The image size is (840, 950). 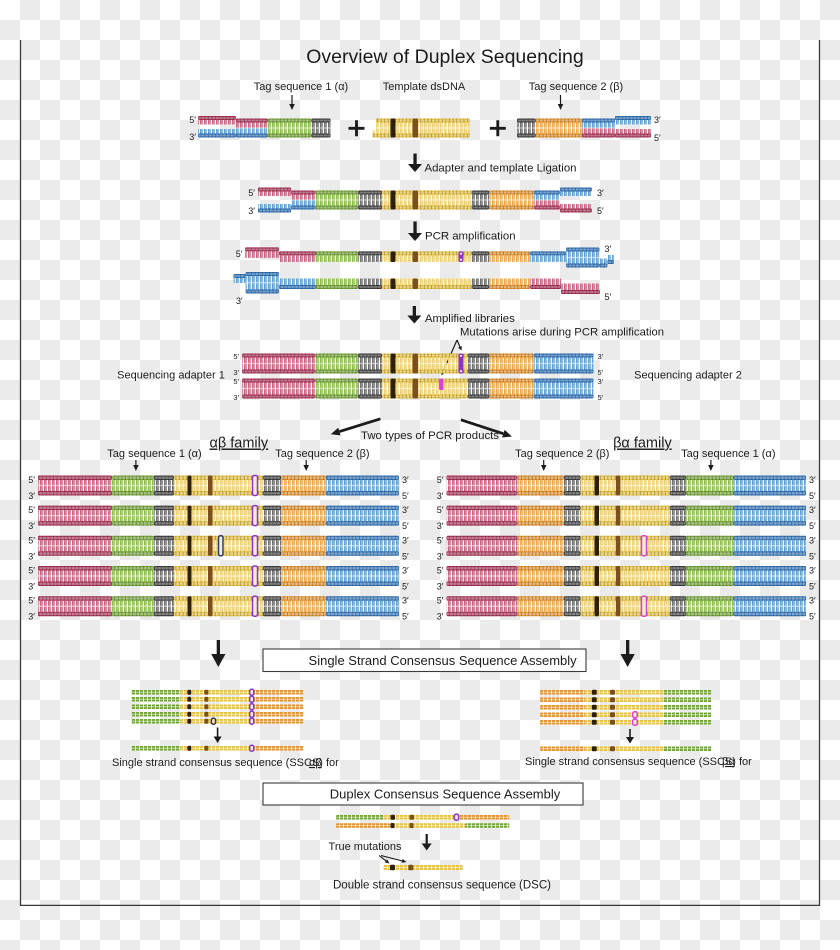 What do you see at coordinates (442, 886) in the screenshot?
I see `svg-text:Double strand consensus sequen: Double strand consensus sequence (DSC)` at bounding box center [442, 886].